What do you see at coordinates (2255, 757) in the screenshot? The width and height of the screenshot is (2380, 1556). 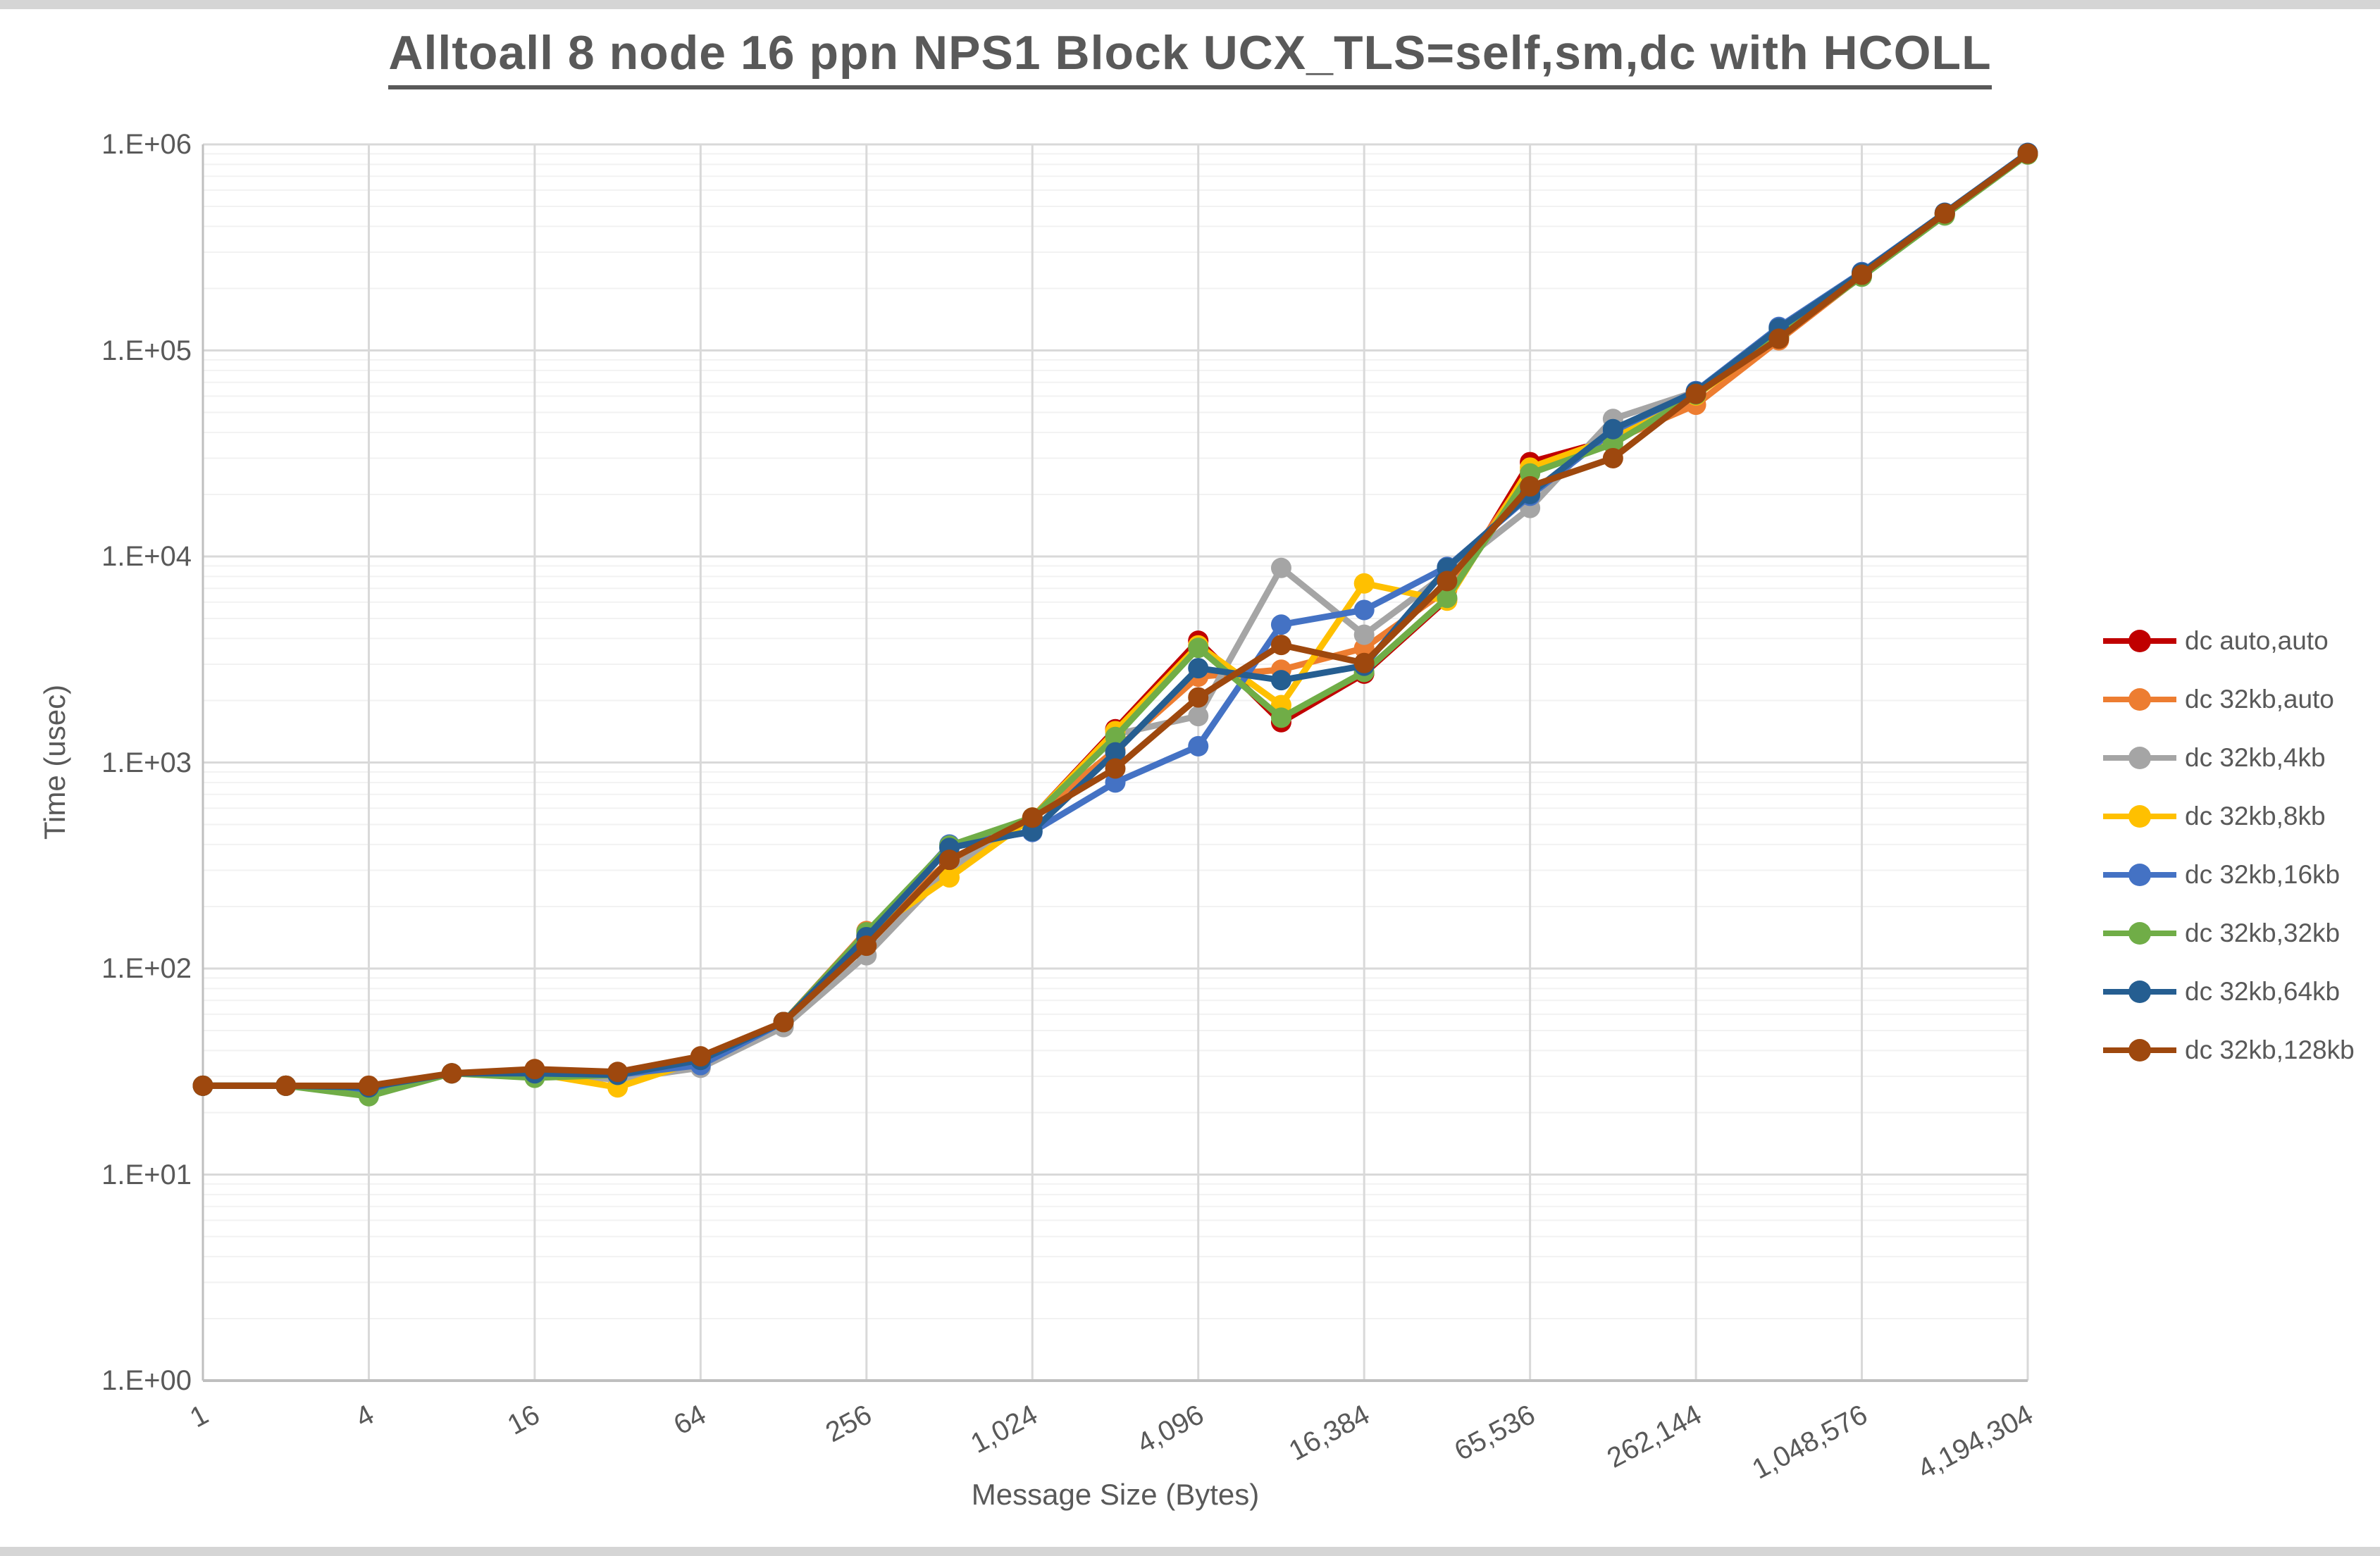 I see `legend-item-label: dc 32kb,4kb` at bounding box center [2255, 757].